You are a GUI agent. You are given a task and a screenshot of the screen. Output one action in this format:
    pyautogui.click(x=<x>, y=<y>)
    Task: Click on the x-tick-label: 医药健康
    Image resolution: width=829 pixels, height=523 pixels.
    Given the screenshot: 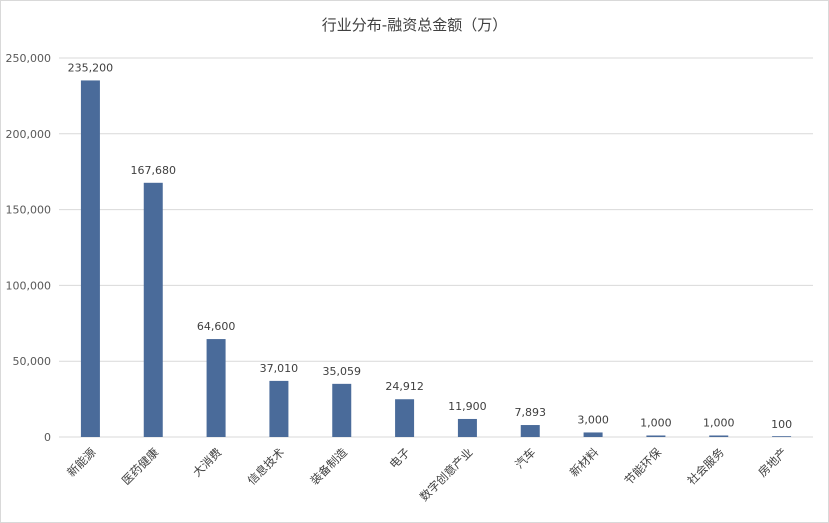 What is the action you would take?
    pyautogui.click(x=140, y=466)
    